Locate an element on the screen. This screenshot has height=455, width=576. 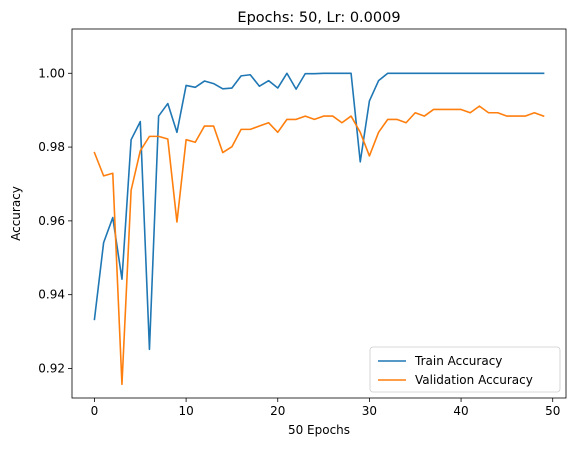
y-tick-label: 1.00 is located at coordinates (51, 73).